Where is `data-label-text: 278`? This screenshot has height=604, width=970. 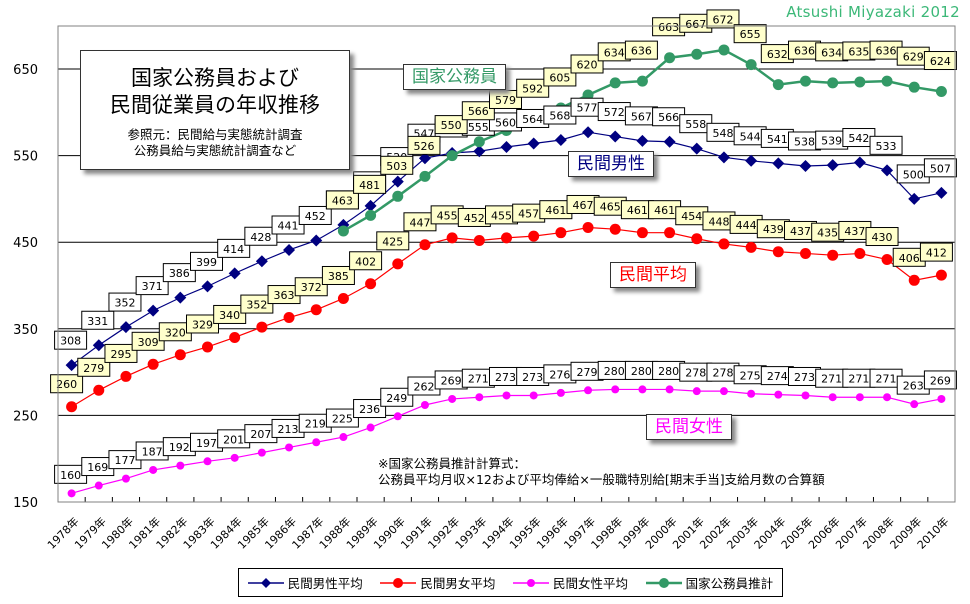 data-label-text: 278 is located at coordinates (722, 373).